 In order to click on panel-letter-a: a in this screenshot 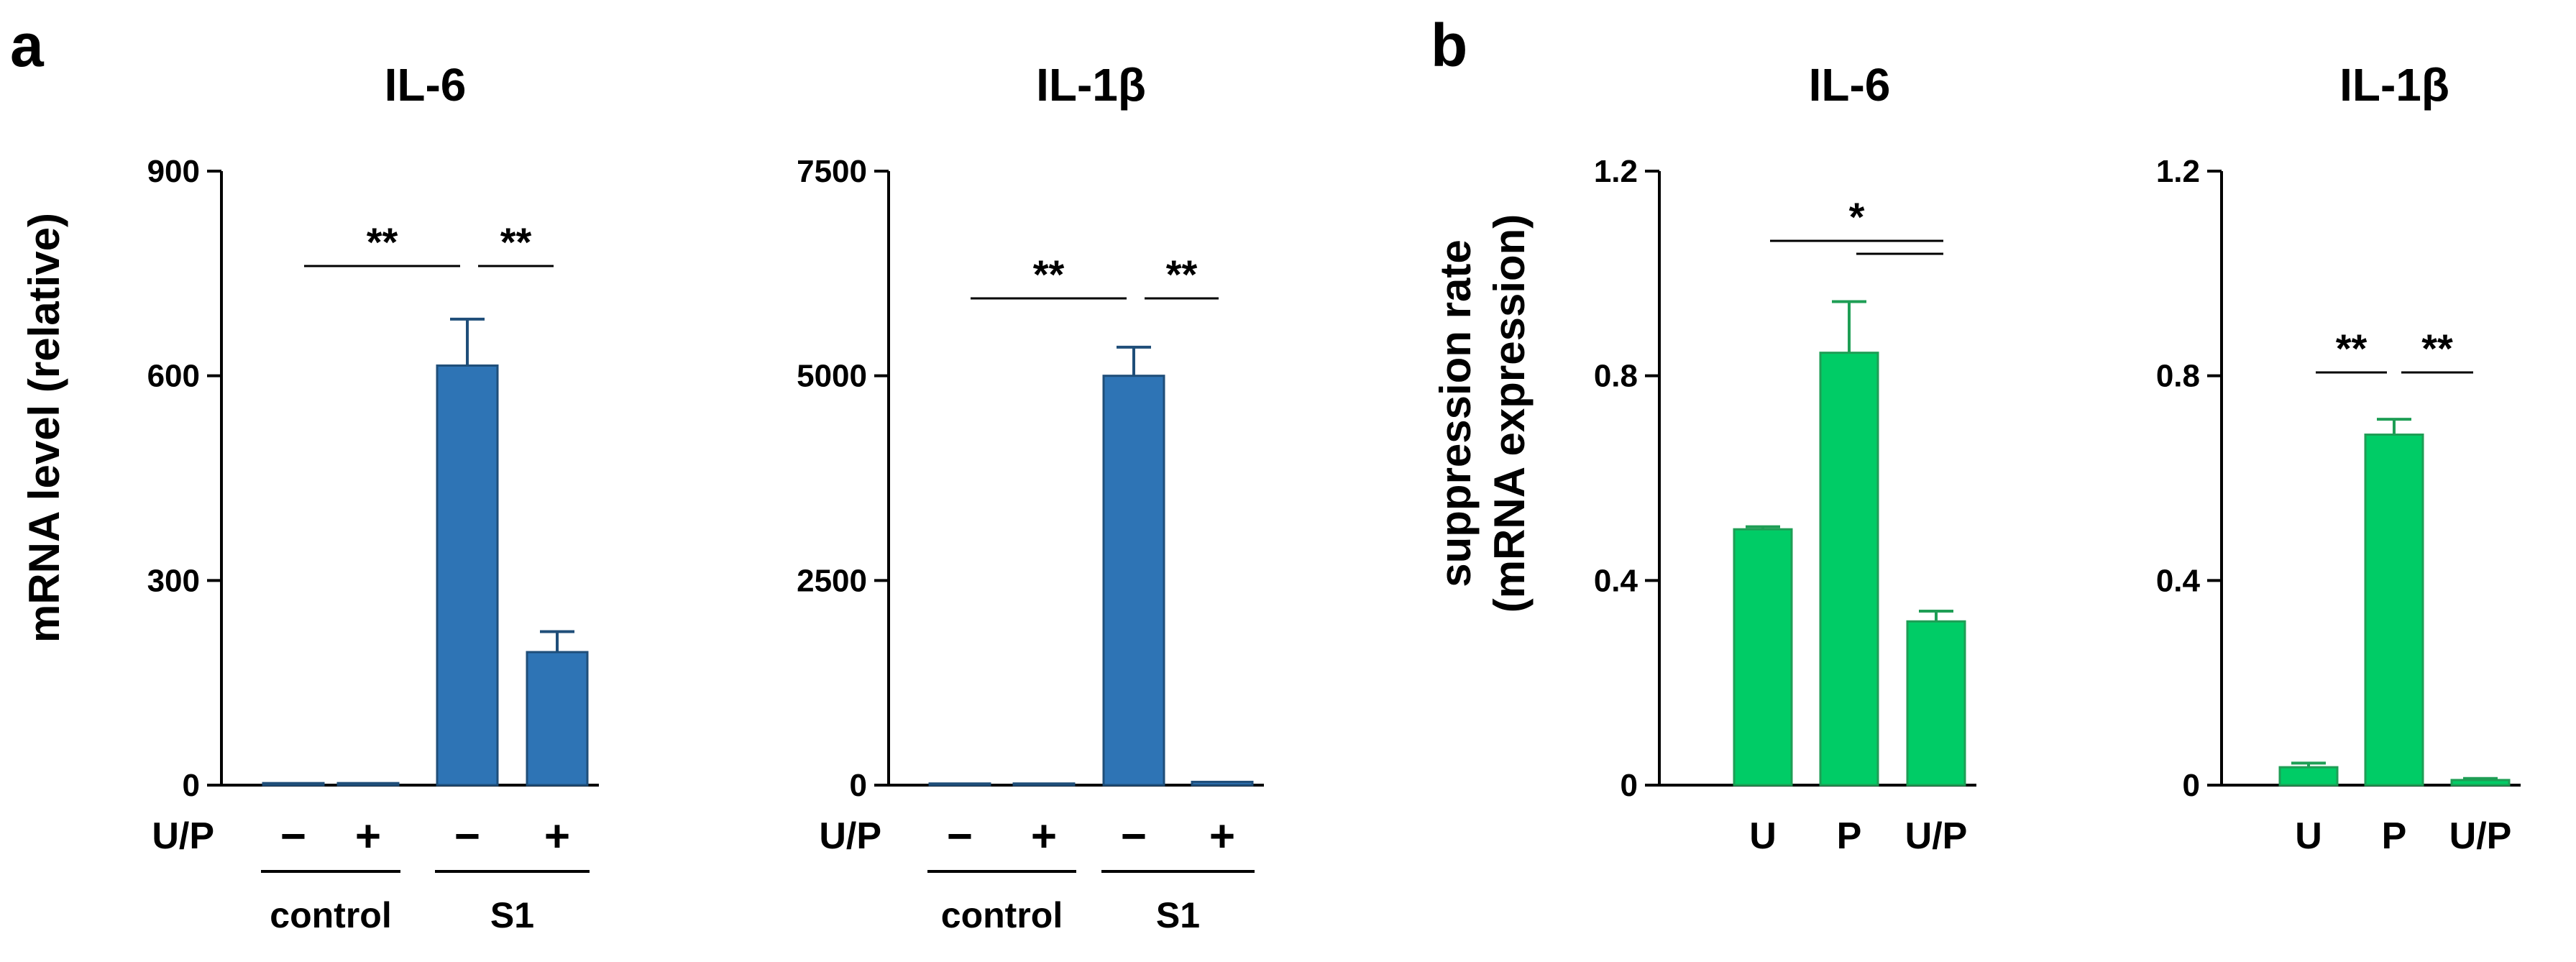, I will do `click(27, 45)`.